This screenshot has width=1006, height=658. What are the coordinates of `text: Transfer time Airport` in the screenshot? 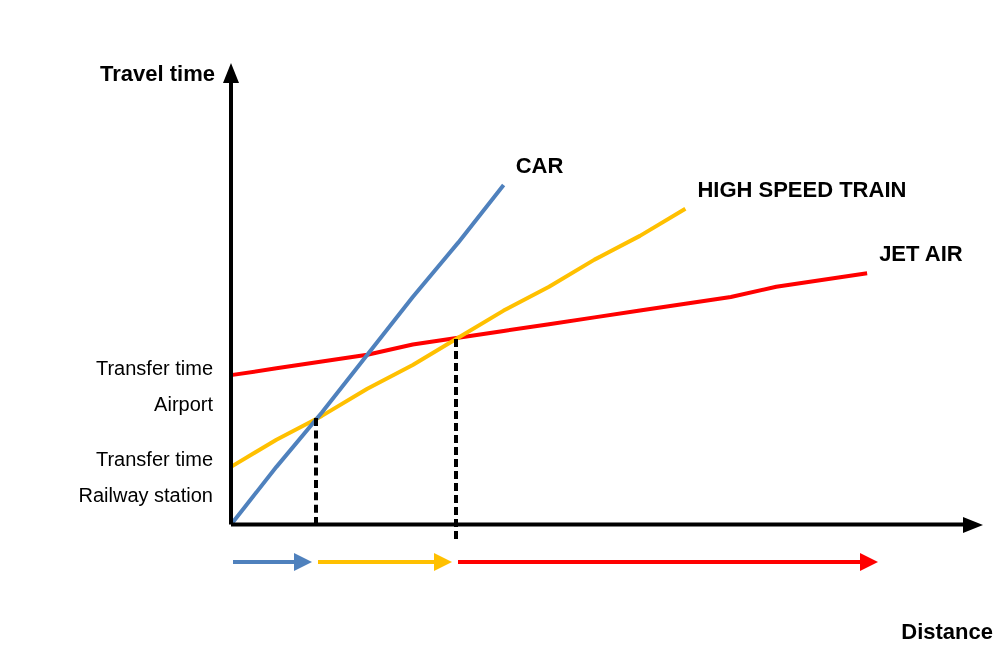 It's located at (154, 385).